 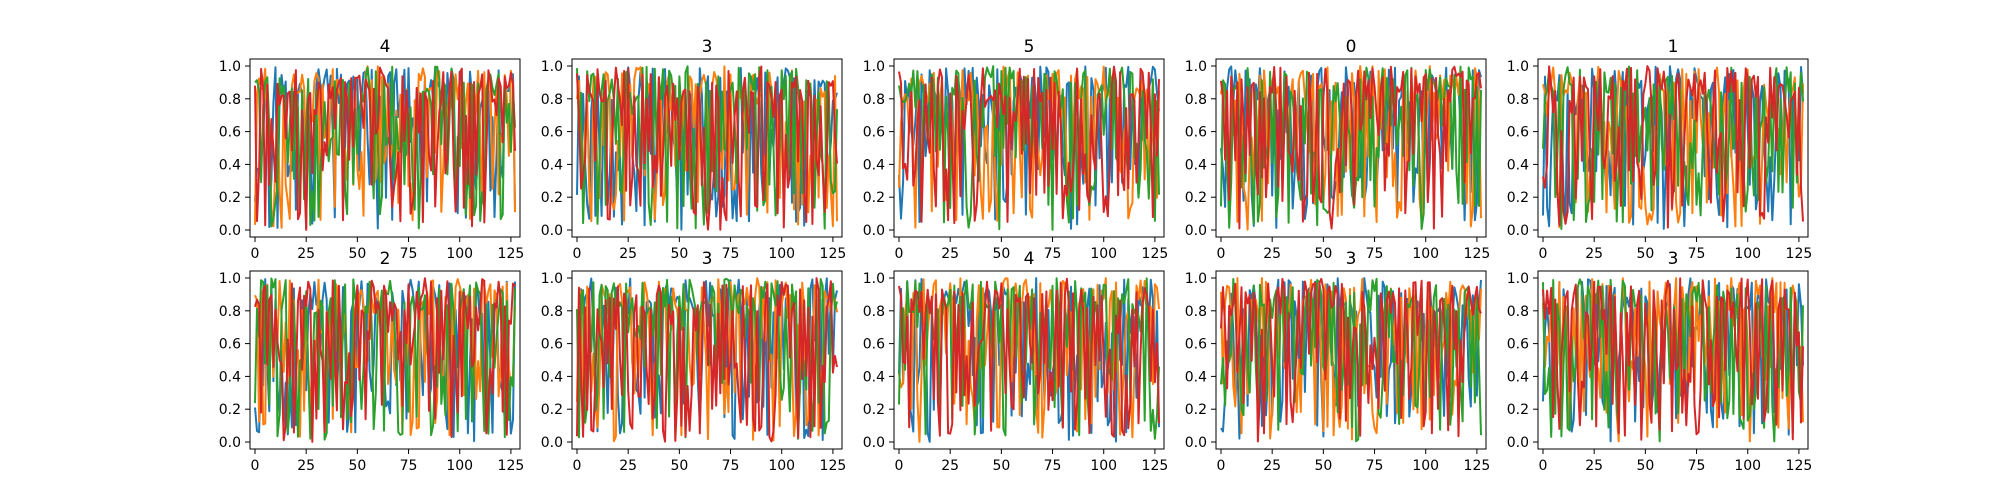 I want to click on subplot-5: 0 25 50 75 100 125 0.0 0.2 0.4 0.6 0.8 1.0 1, so click(x=1660, y=149).